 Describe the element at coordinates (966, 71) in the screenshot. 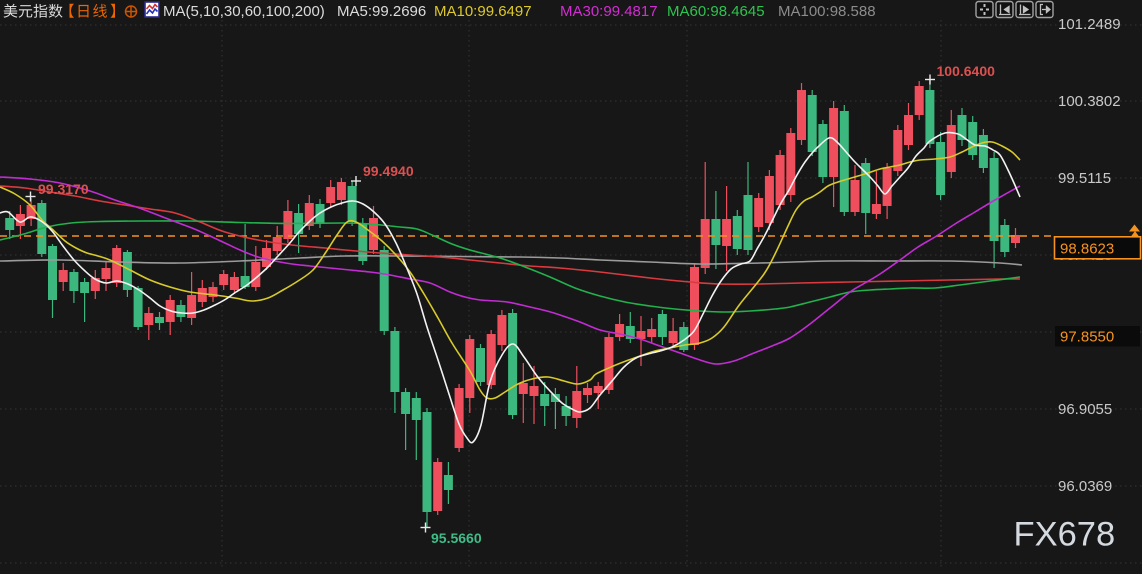

I see `svg-text: 100.6400` at that location.